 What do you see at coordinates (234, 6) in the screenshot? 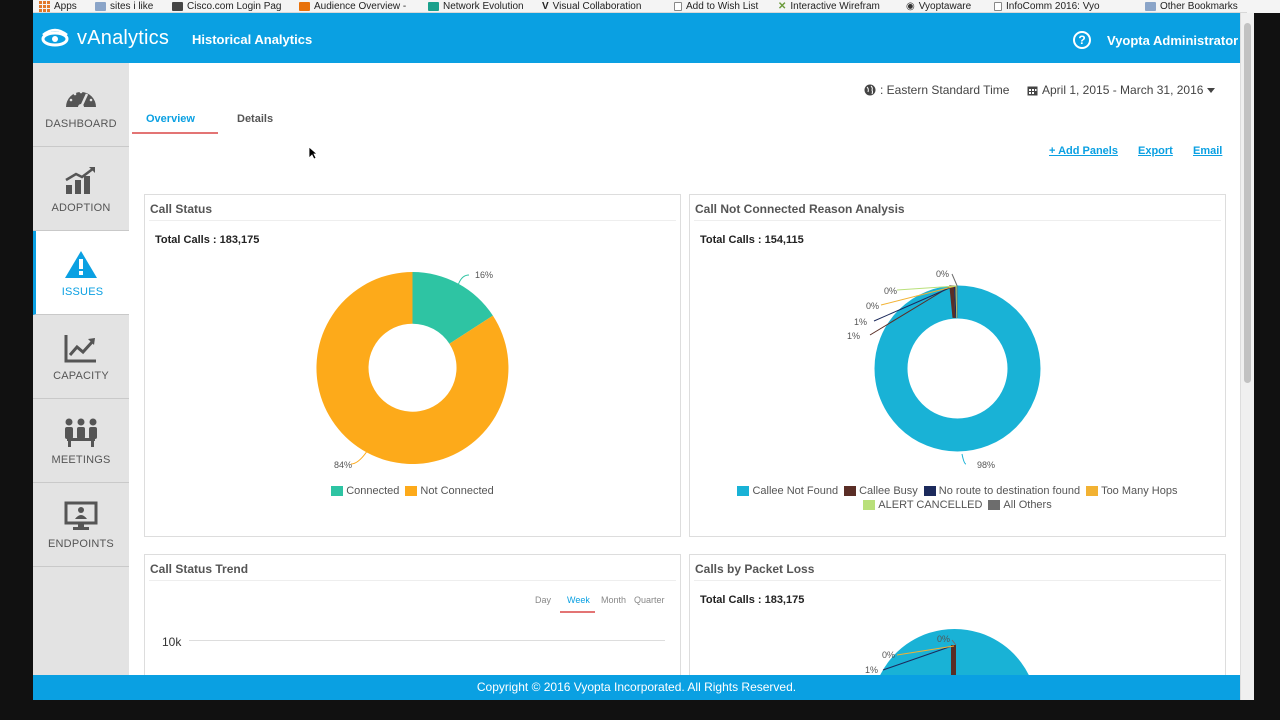
I see `bookmark-label: Cisco.com Login Pag` at bounding box center [234, 6].